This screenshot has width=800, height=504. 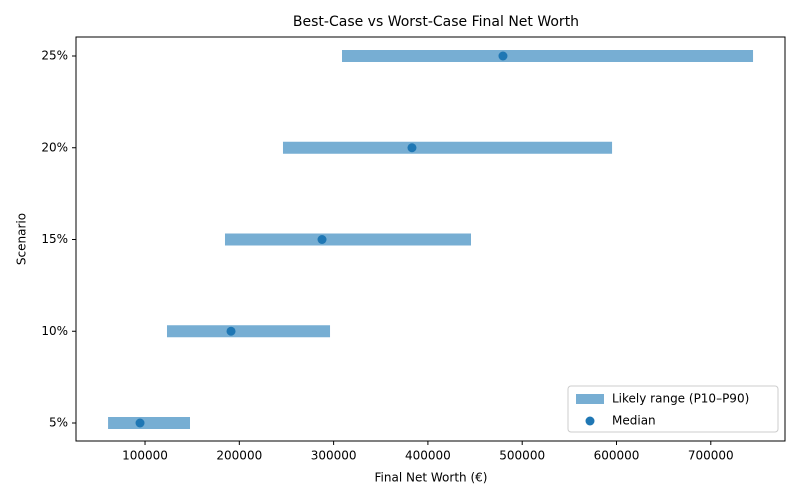 What do you see at coordinates (673, 409) in the screenshot?
I see `legend-box` at bounding box center [673, 409].